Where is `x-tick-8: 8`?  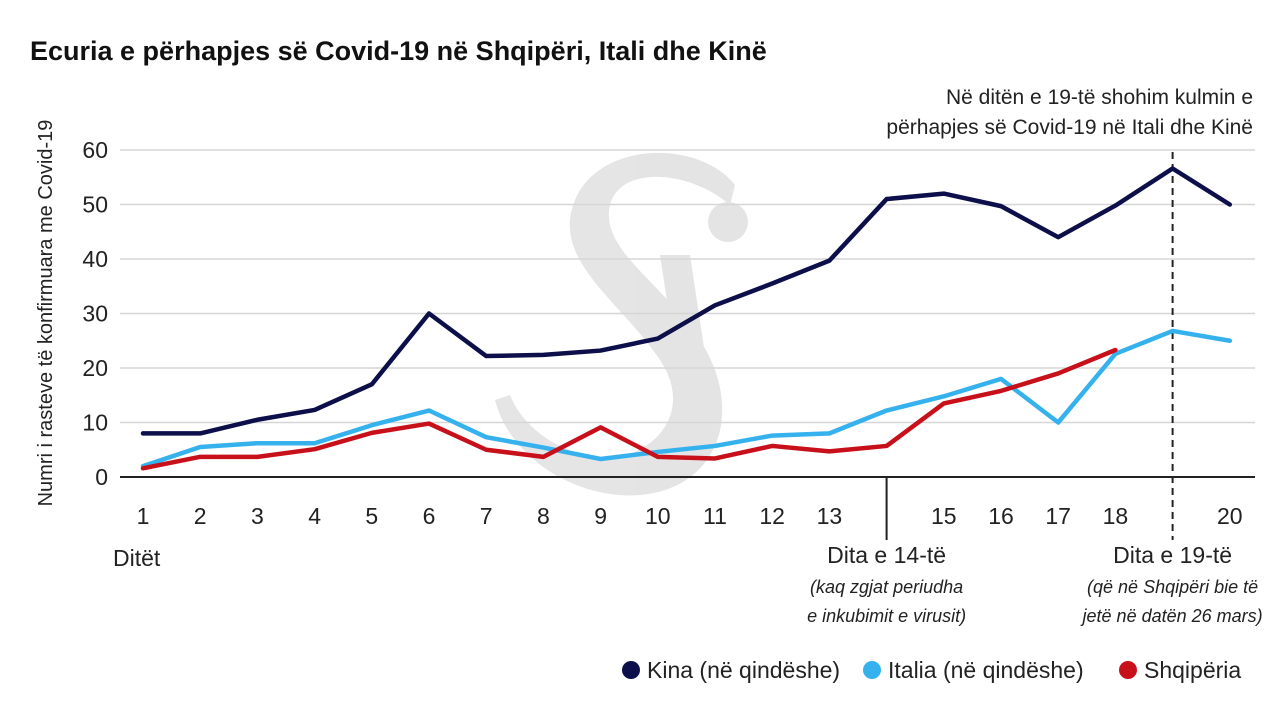 x-tick-8: 8 is located at coordinates (543, 516).